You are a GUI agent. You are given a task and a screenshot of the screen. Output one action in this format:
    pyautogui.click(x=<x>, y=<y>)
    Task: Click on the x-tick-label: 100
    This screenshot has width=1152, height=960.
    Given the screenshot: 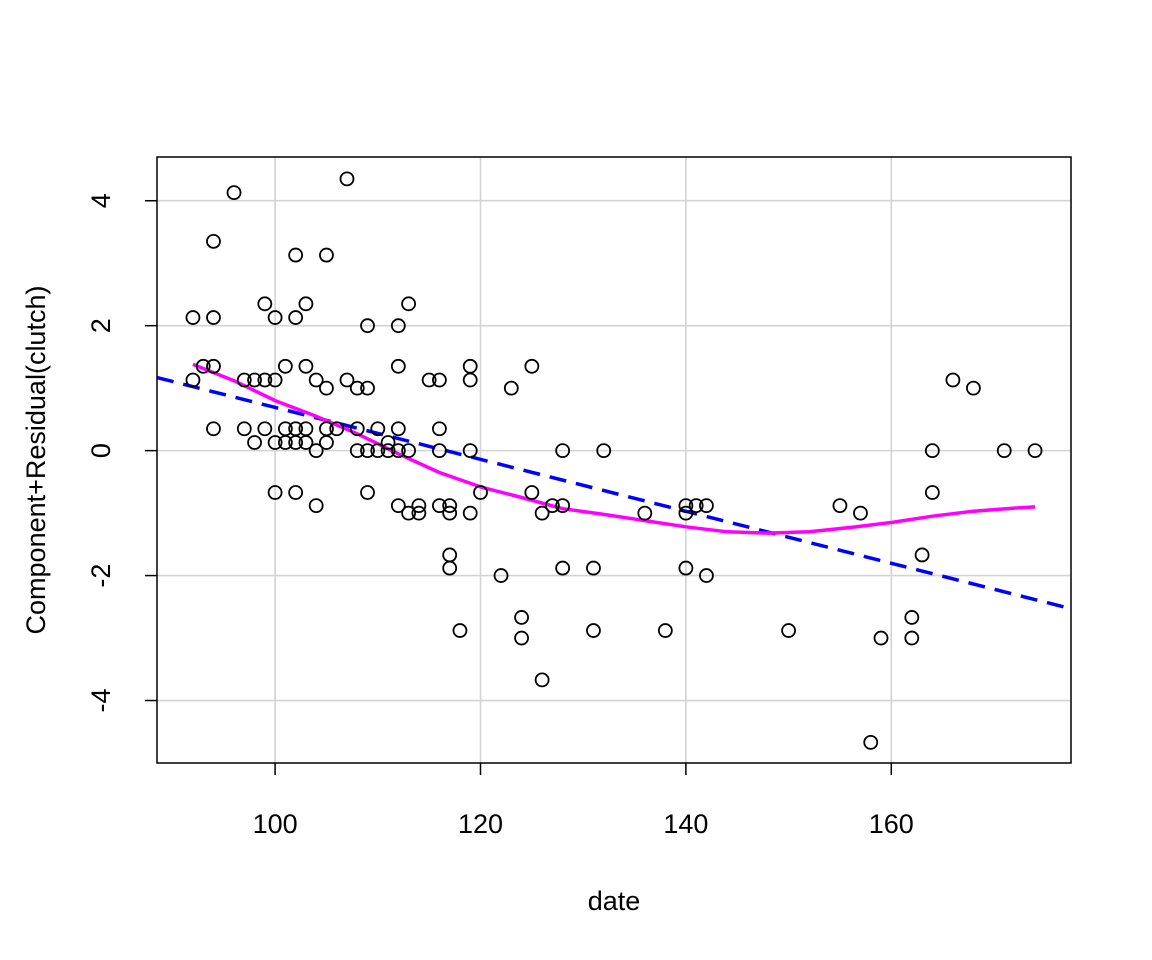 What is the action you would take?
    pyautogui.click(x=275, y=824)
    